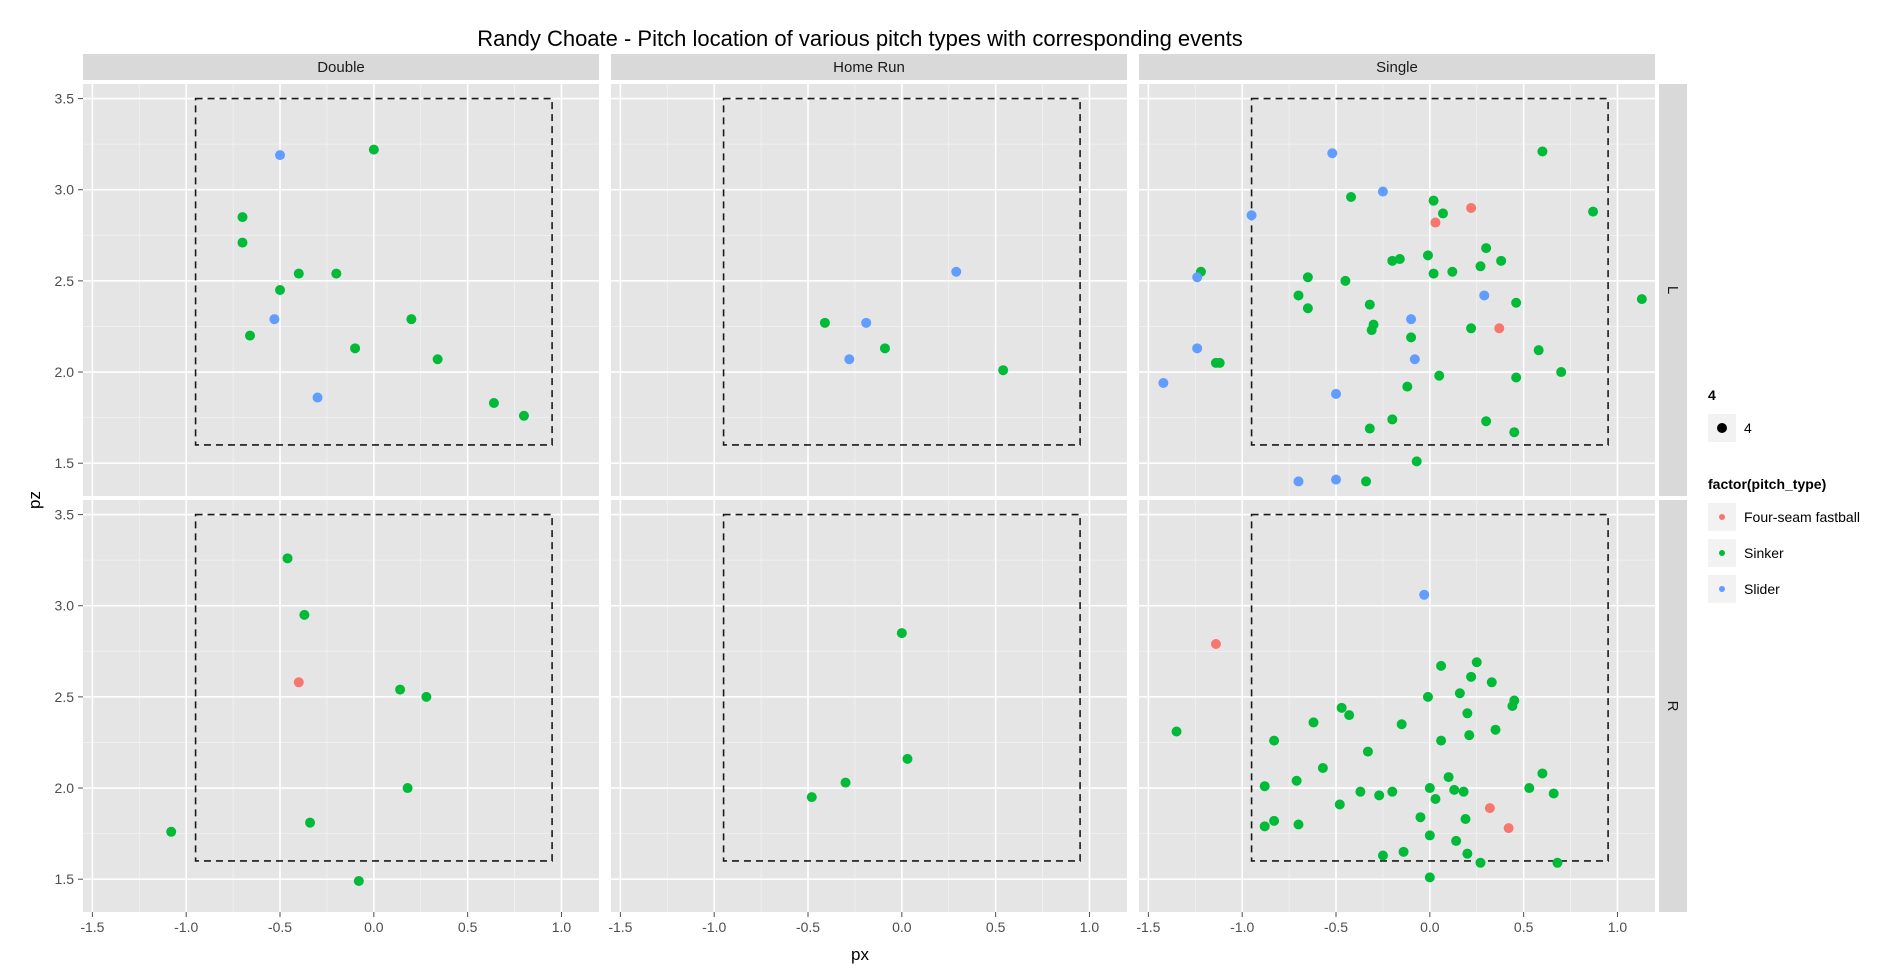 The width and height of the screenshot is (1903, 965). What do you see at coordinates (1762, 589) in the screenshot?
I see `legend-label: Slider` at bounding box center [1762, 589].